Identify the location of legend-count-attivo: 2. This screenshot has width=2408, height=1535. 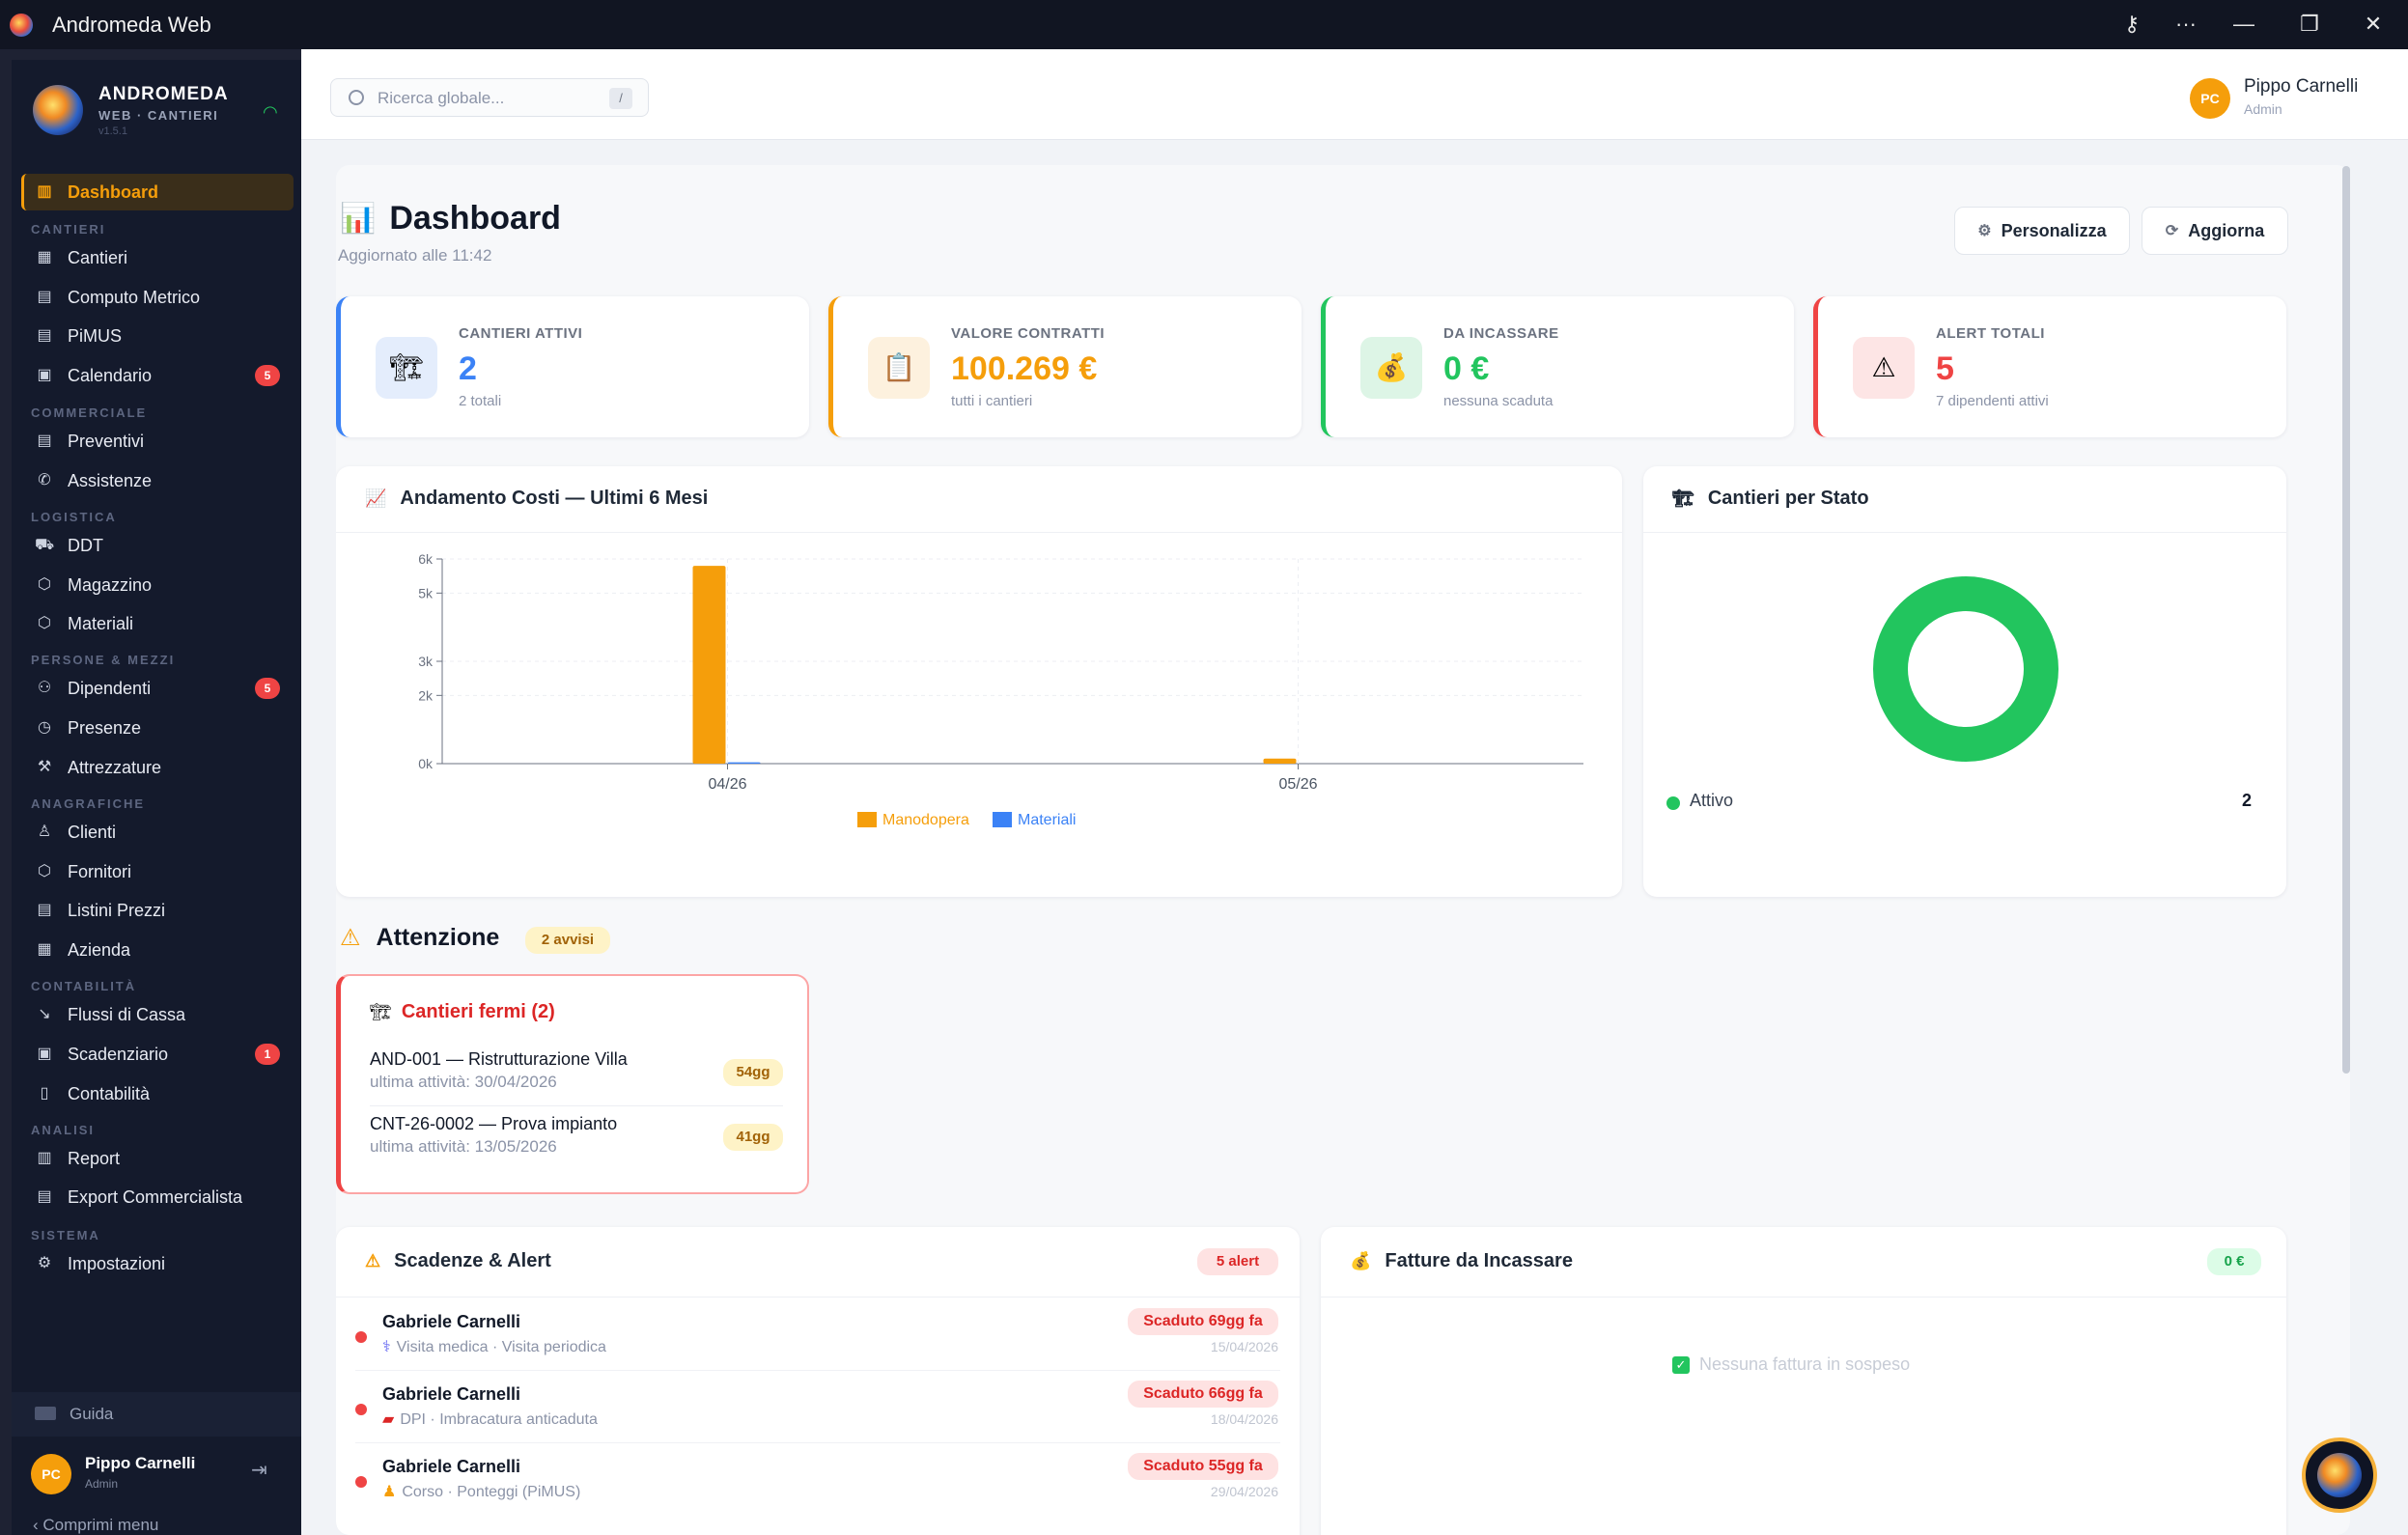
(2248, 800).